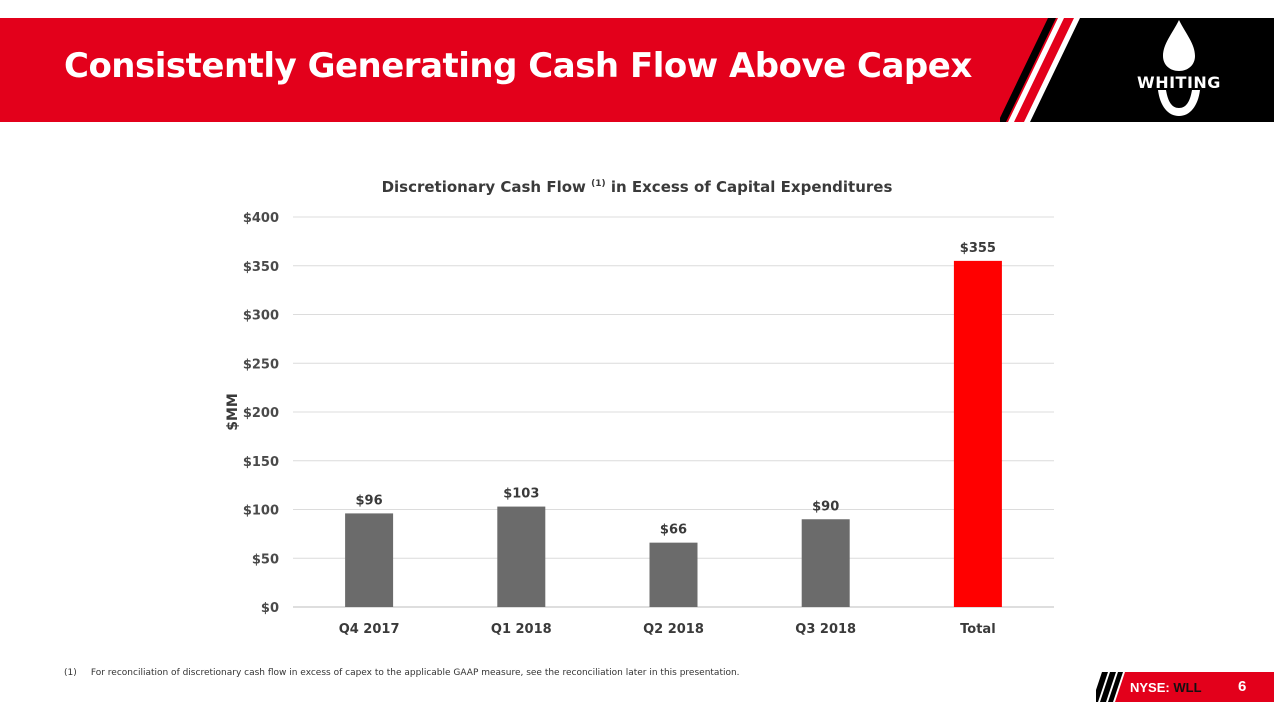 This screenshot has height=712, width=1274. Describe the element at coordinates (1151, 70) in the screenshot. I see `logo-background` at that location.